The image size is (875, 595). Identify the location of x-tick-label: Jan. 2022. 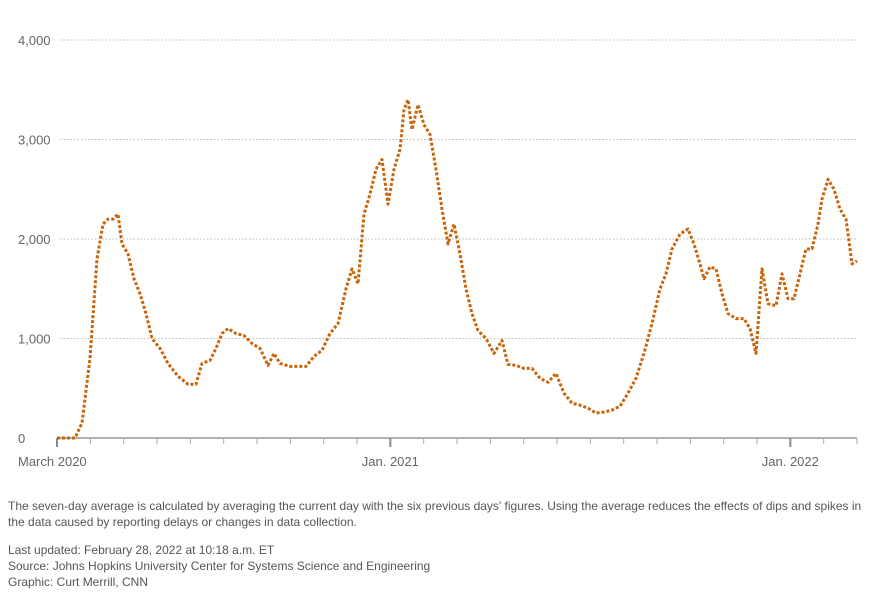
(790, 461).